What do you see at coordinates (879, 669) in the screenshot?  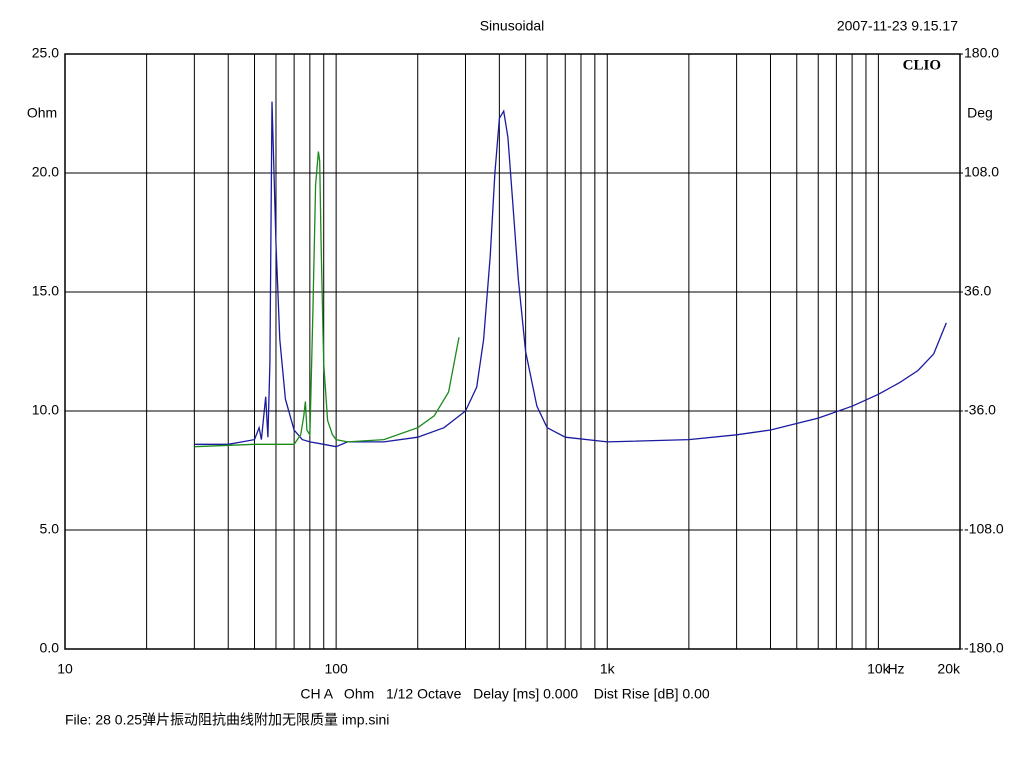 I see `x-tick-label: 10k` at bounding box center [879, 669].